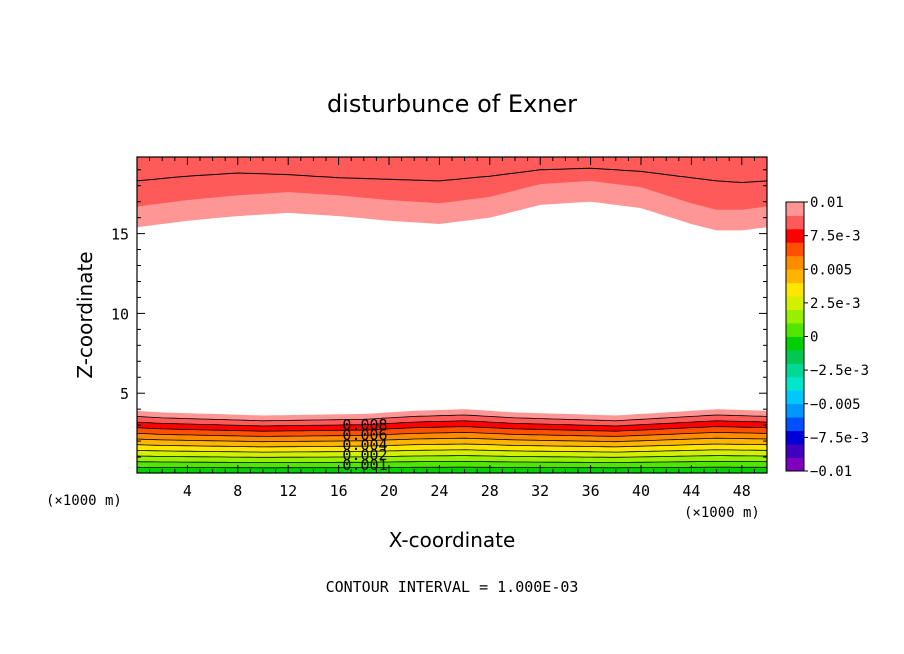  What do you see at coordinates (591, 491) in the screenshot?
I see `x-tick-label: 36` at bounding box center [591, 491].